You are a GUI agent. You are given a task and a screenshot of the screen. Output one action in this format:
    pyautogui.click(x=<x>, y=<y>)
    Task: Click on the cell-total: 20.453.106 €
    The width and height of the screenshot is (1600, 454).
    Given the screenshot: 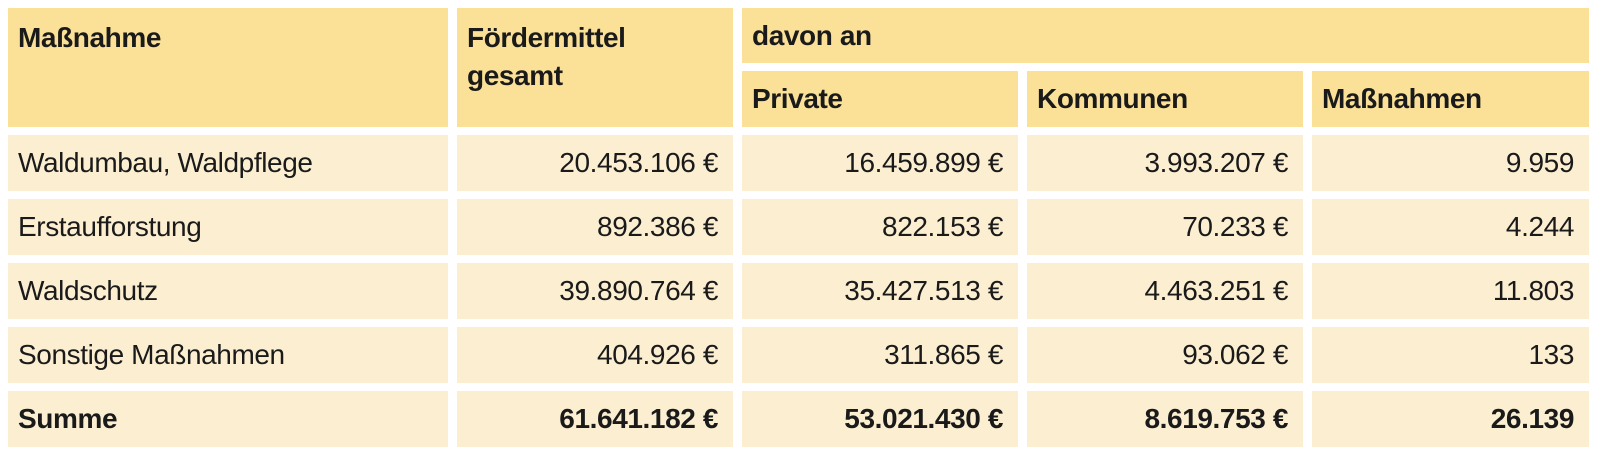 What is the action you would take?
    pyautogui.click(x=595, y=163)
    